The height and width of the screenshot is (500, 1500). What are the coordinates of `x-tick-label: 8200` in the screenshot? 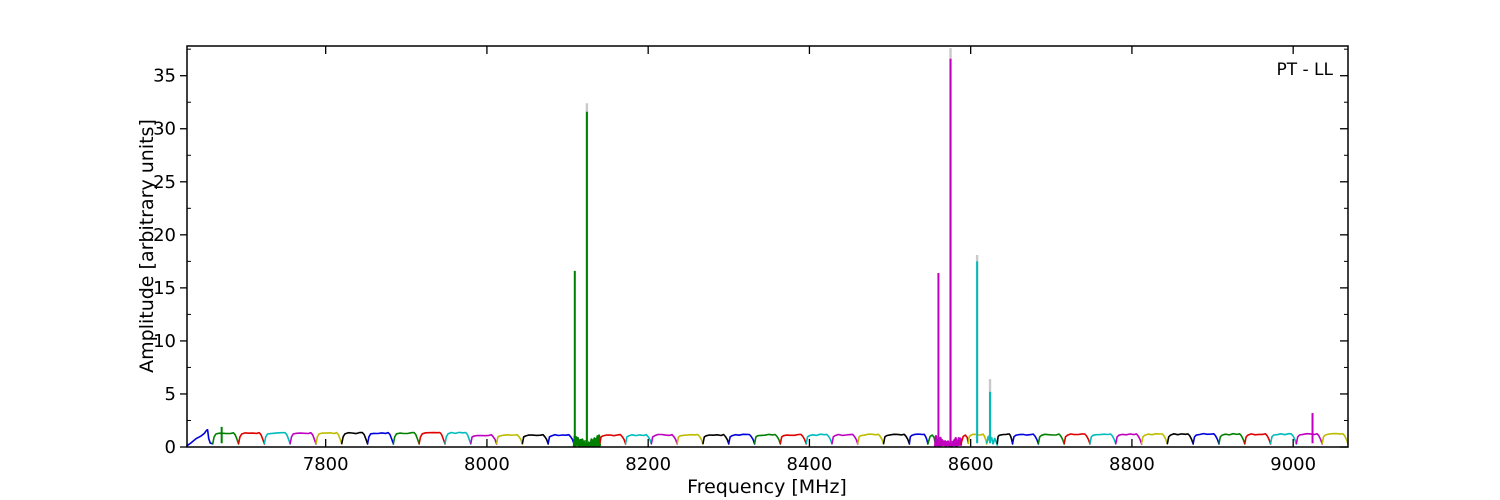 It's located at (648, 464).